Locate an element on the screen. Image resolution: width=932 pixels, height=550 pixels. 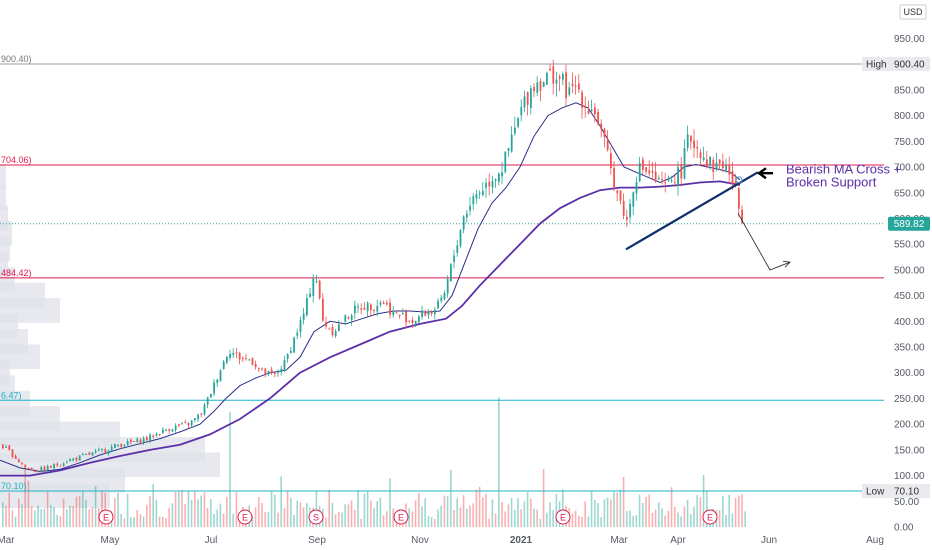
time-axis: Mar May Jul Sep Nov 2021 Mar Apr Jun Aug is located at coordinates (442, 540).